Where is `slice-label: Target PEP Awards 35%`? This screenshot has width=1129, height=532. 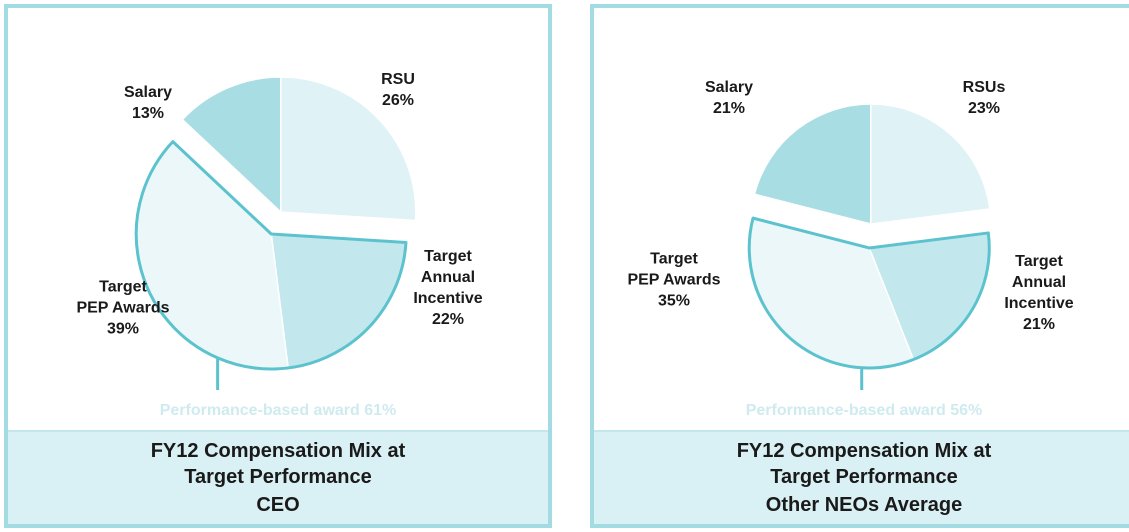 slice-label: Target PEP Awards 35% is located at coordinates (673, 280).